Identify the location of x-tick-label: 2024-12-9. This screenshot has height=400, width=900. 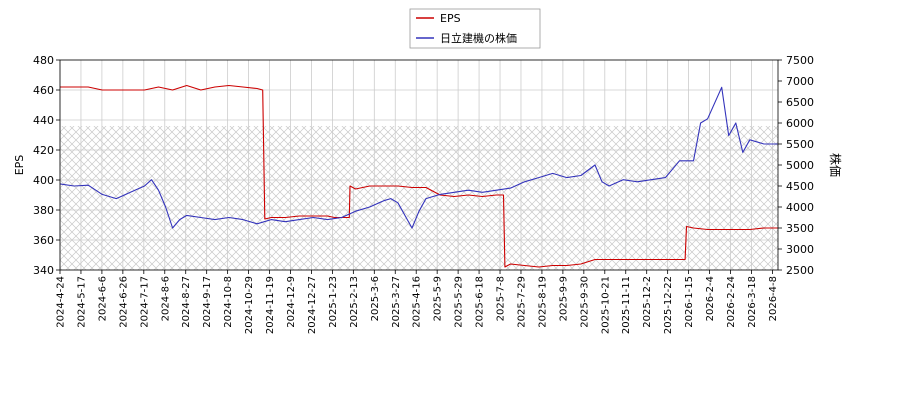
(291, 302).